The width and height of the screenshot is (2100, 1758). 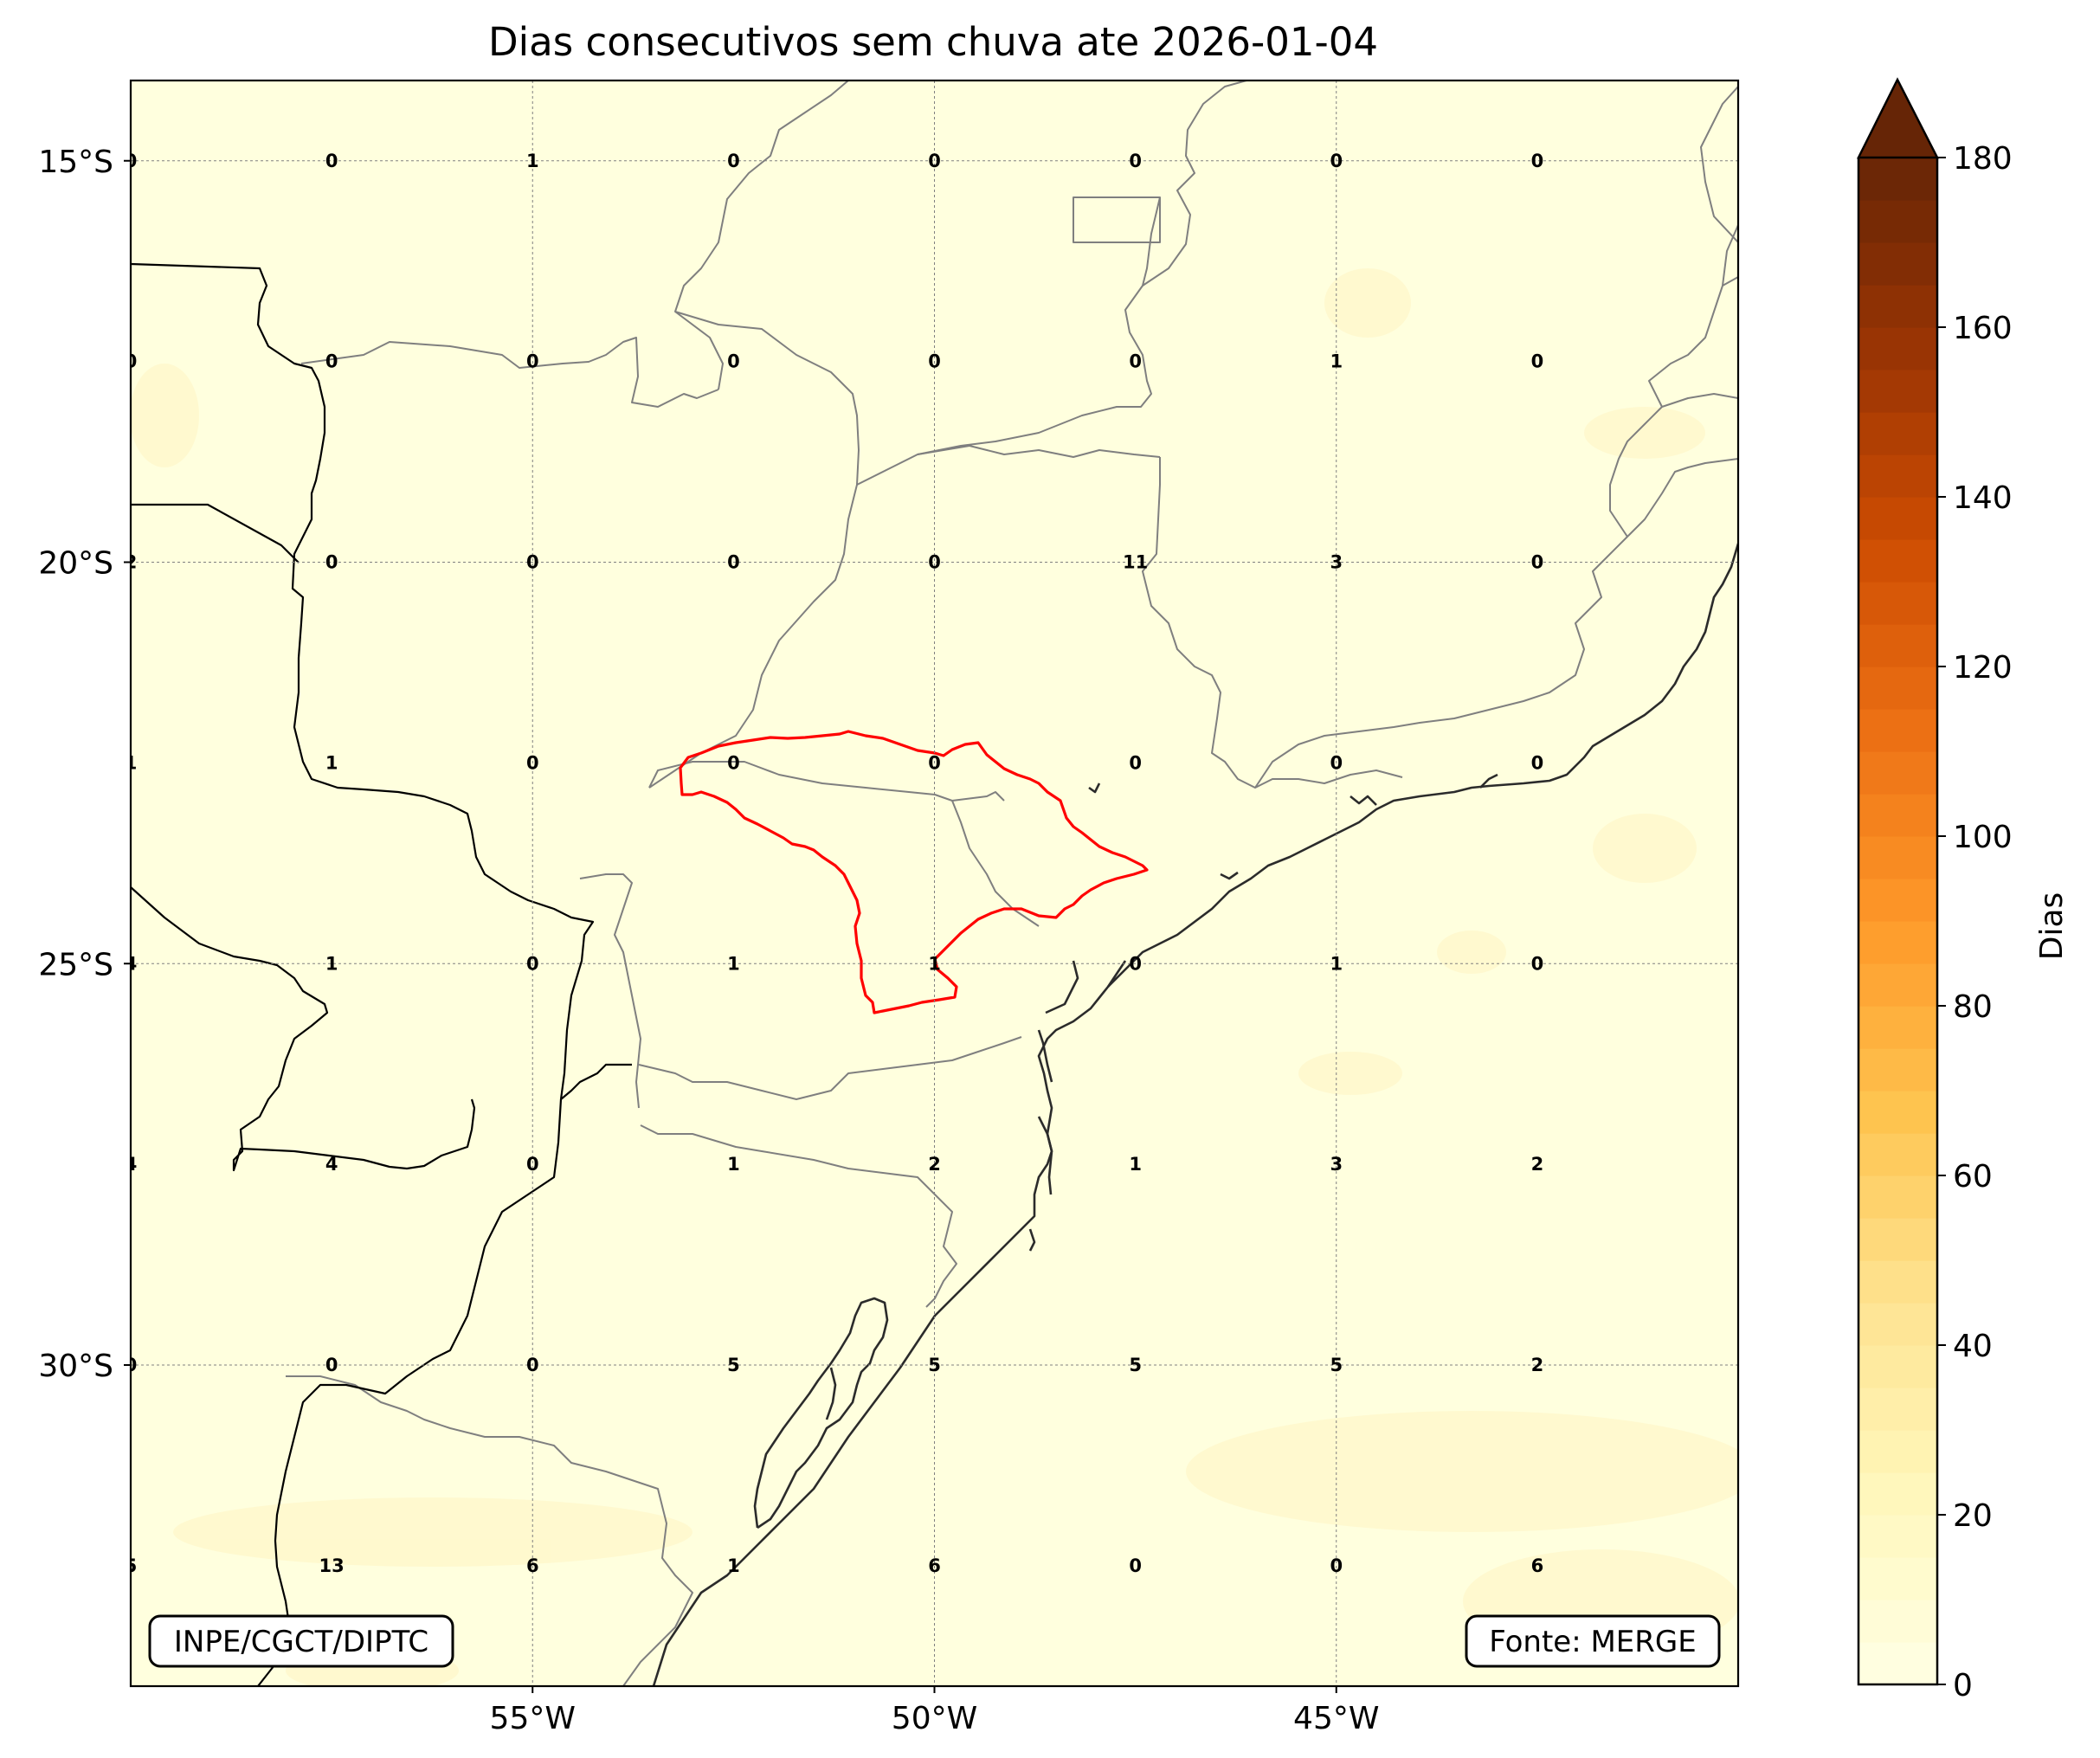 I want to click on colorbar-tick-label: 120, so click(x=1983, y=668).